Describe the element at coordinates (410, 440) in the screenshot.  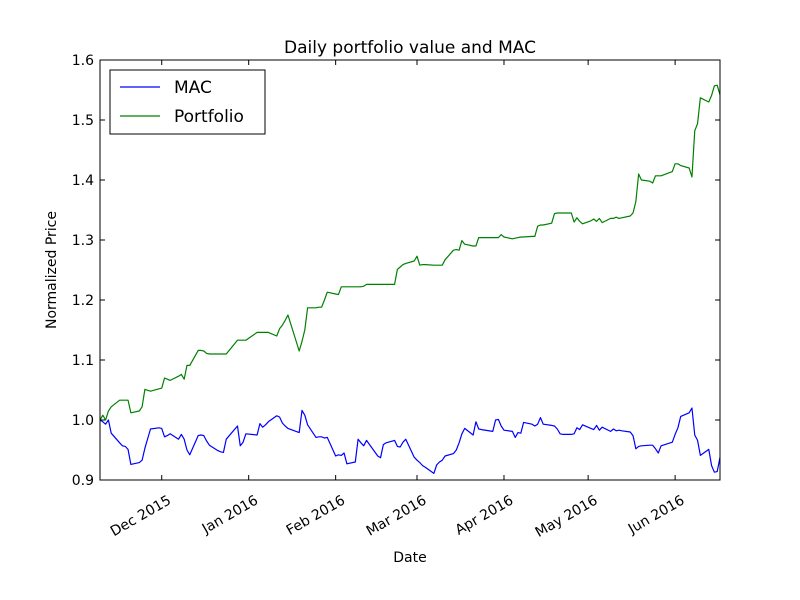
I see `series-line-mac` at that location.